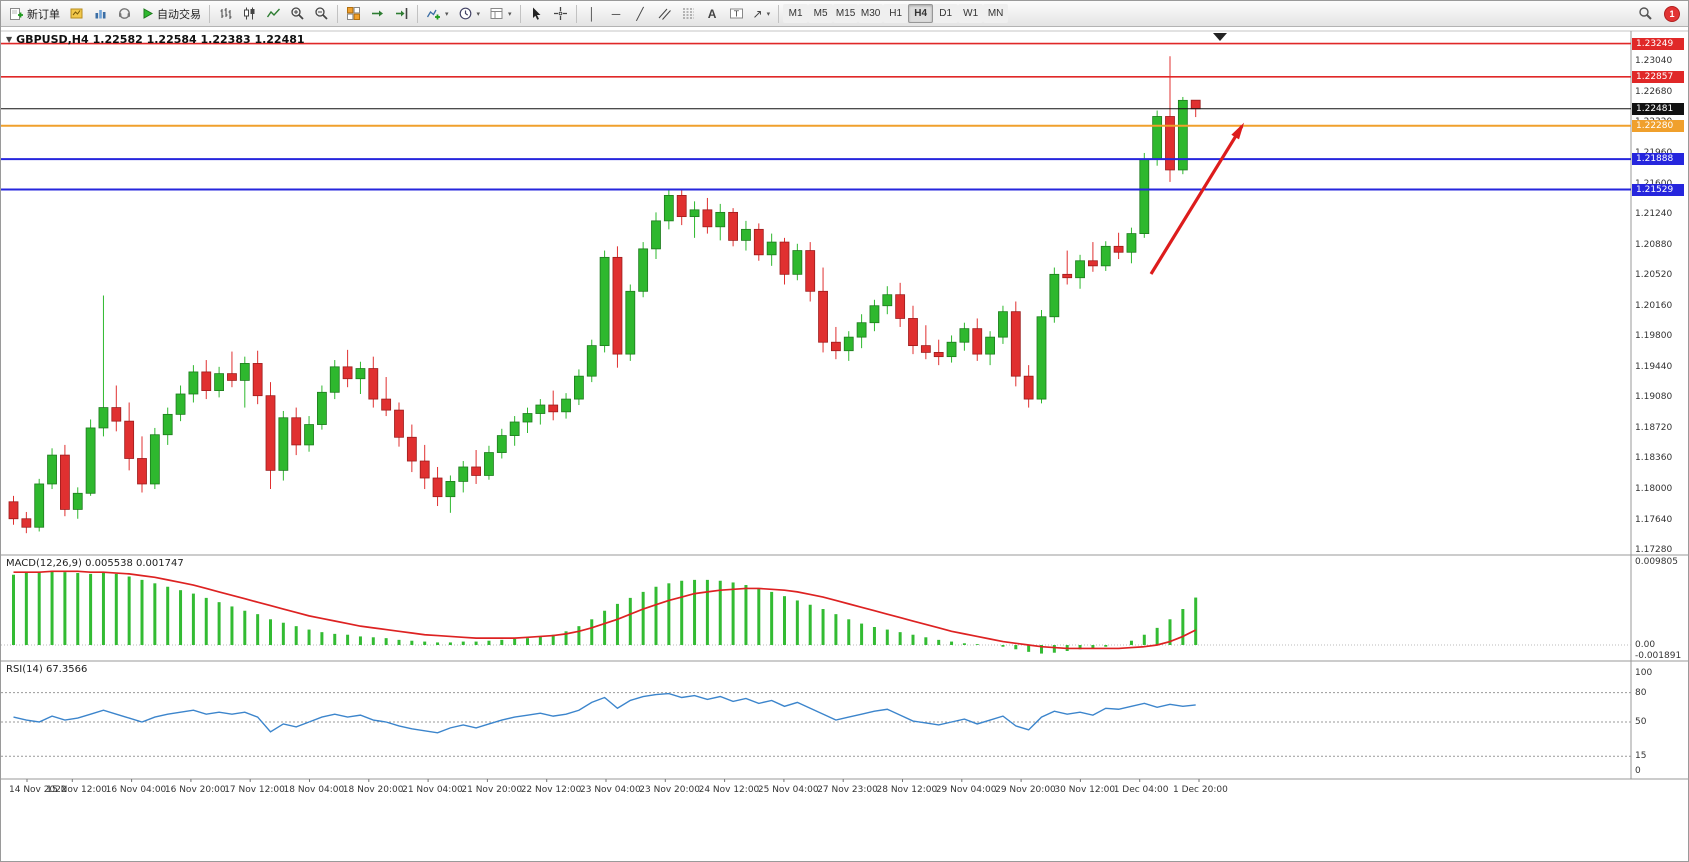 The image size is (1689, 862). I want to click on timeframe-h1-button: H1, so click(896, 13).